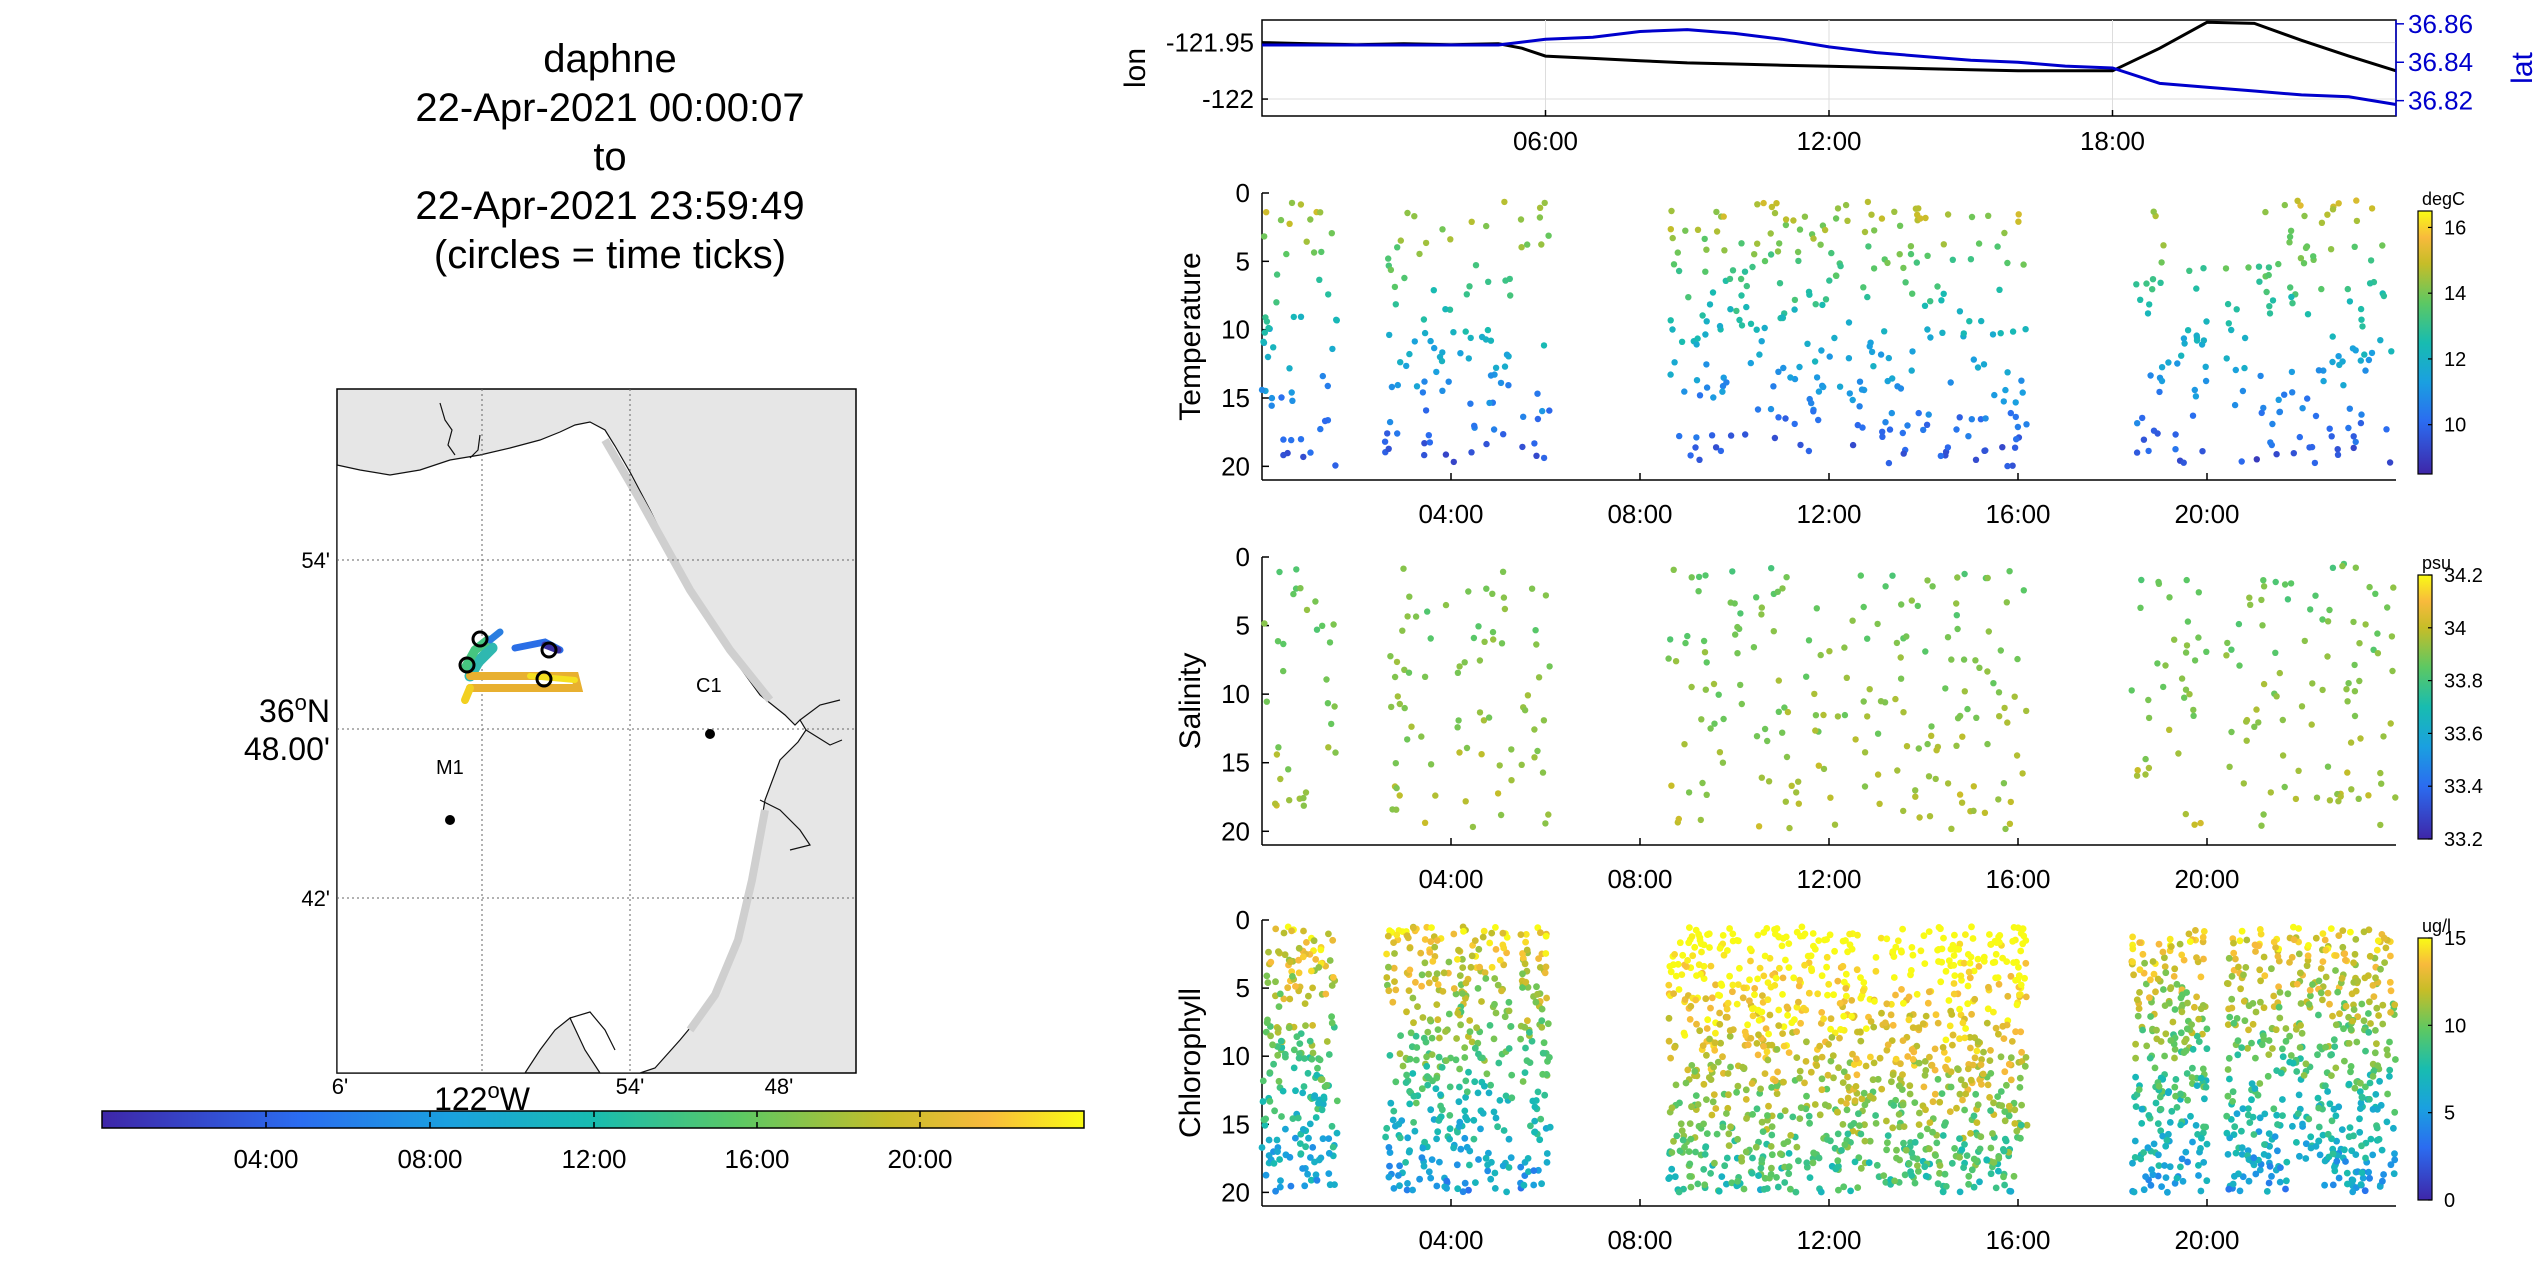 The width and height of the screenshot is (2545, 1273). What do you see at coordinates (2425, 342) in the screenshot?
I see `temperature-colorbar` at bounding box center [2425, 342].